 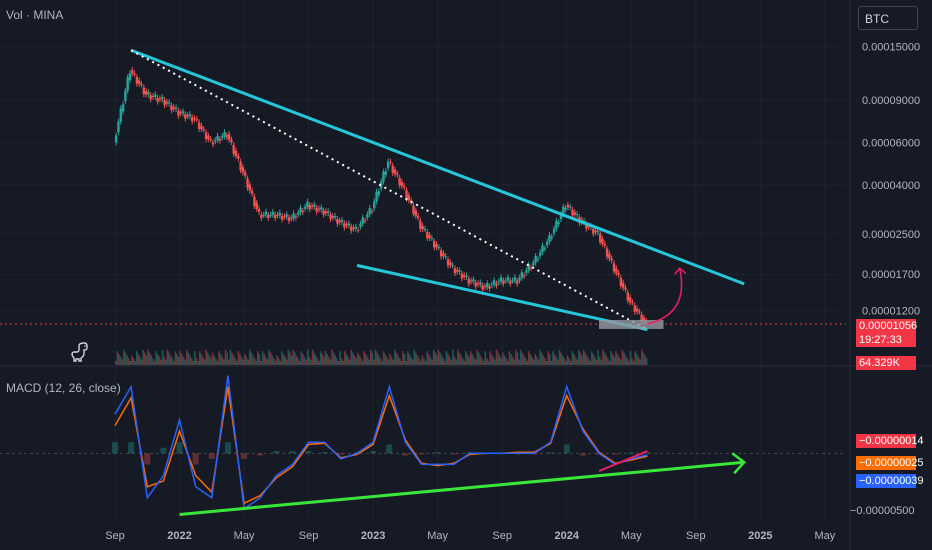 I want to click on currency-button: BTC, so click(x=888, y=18).